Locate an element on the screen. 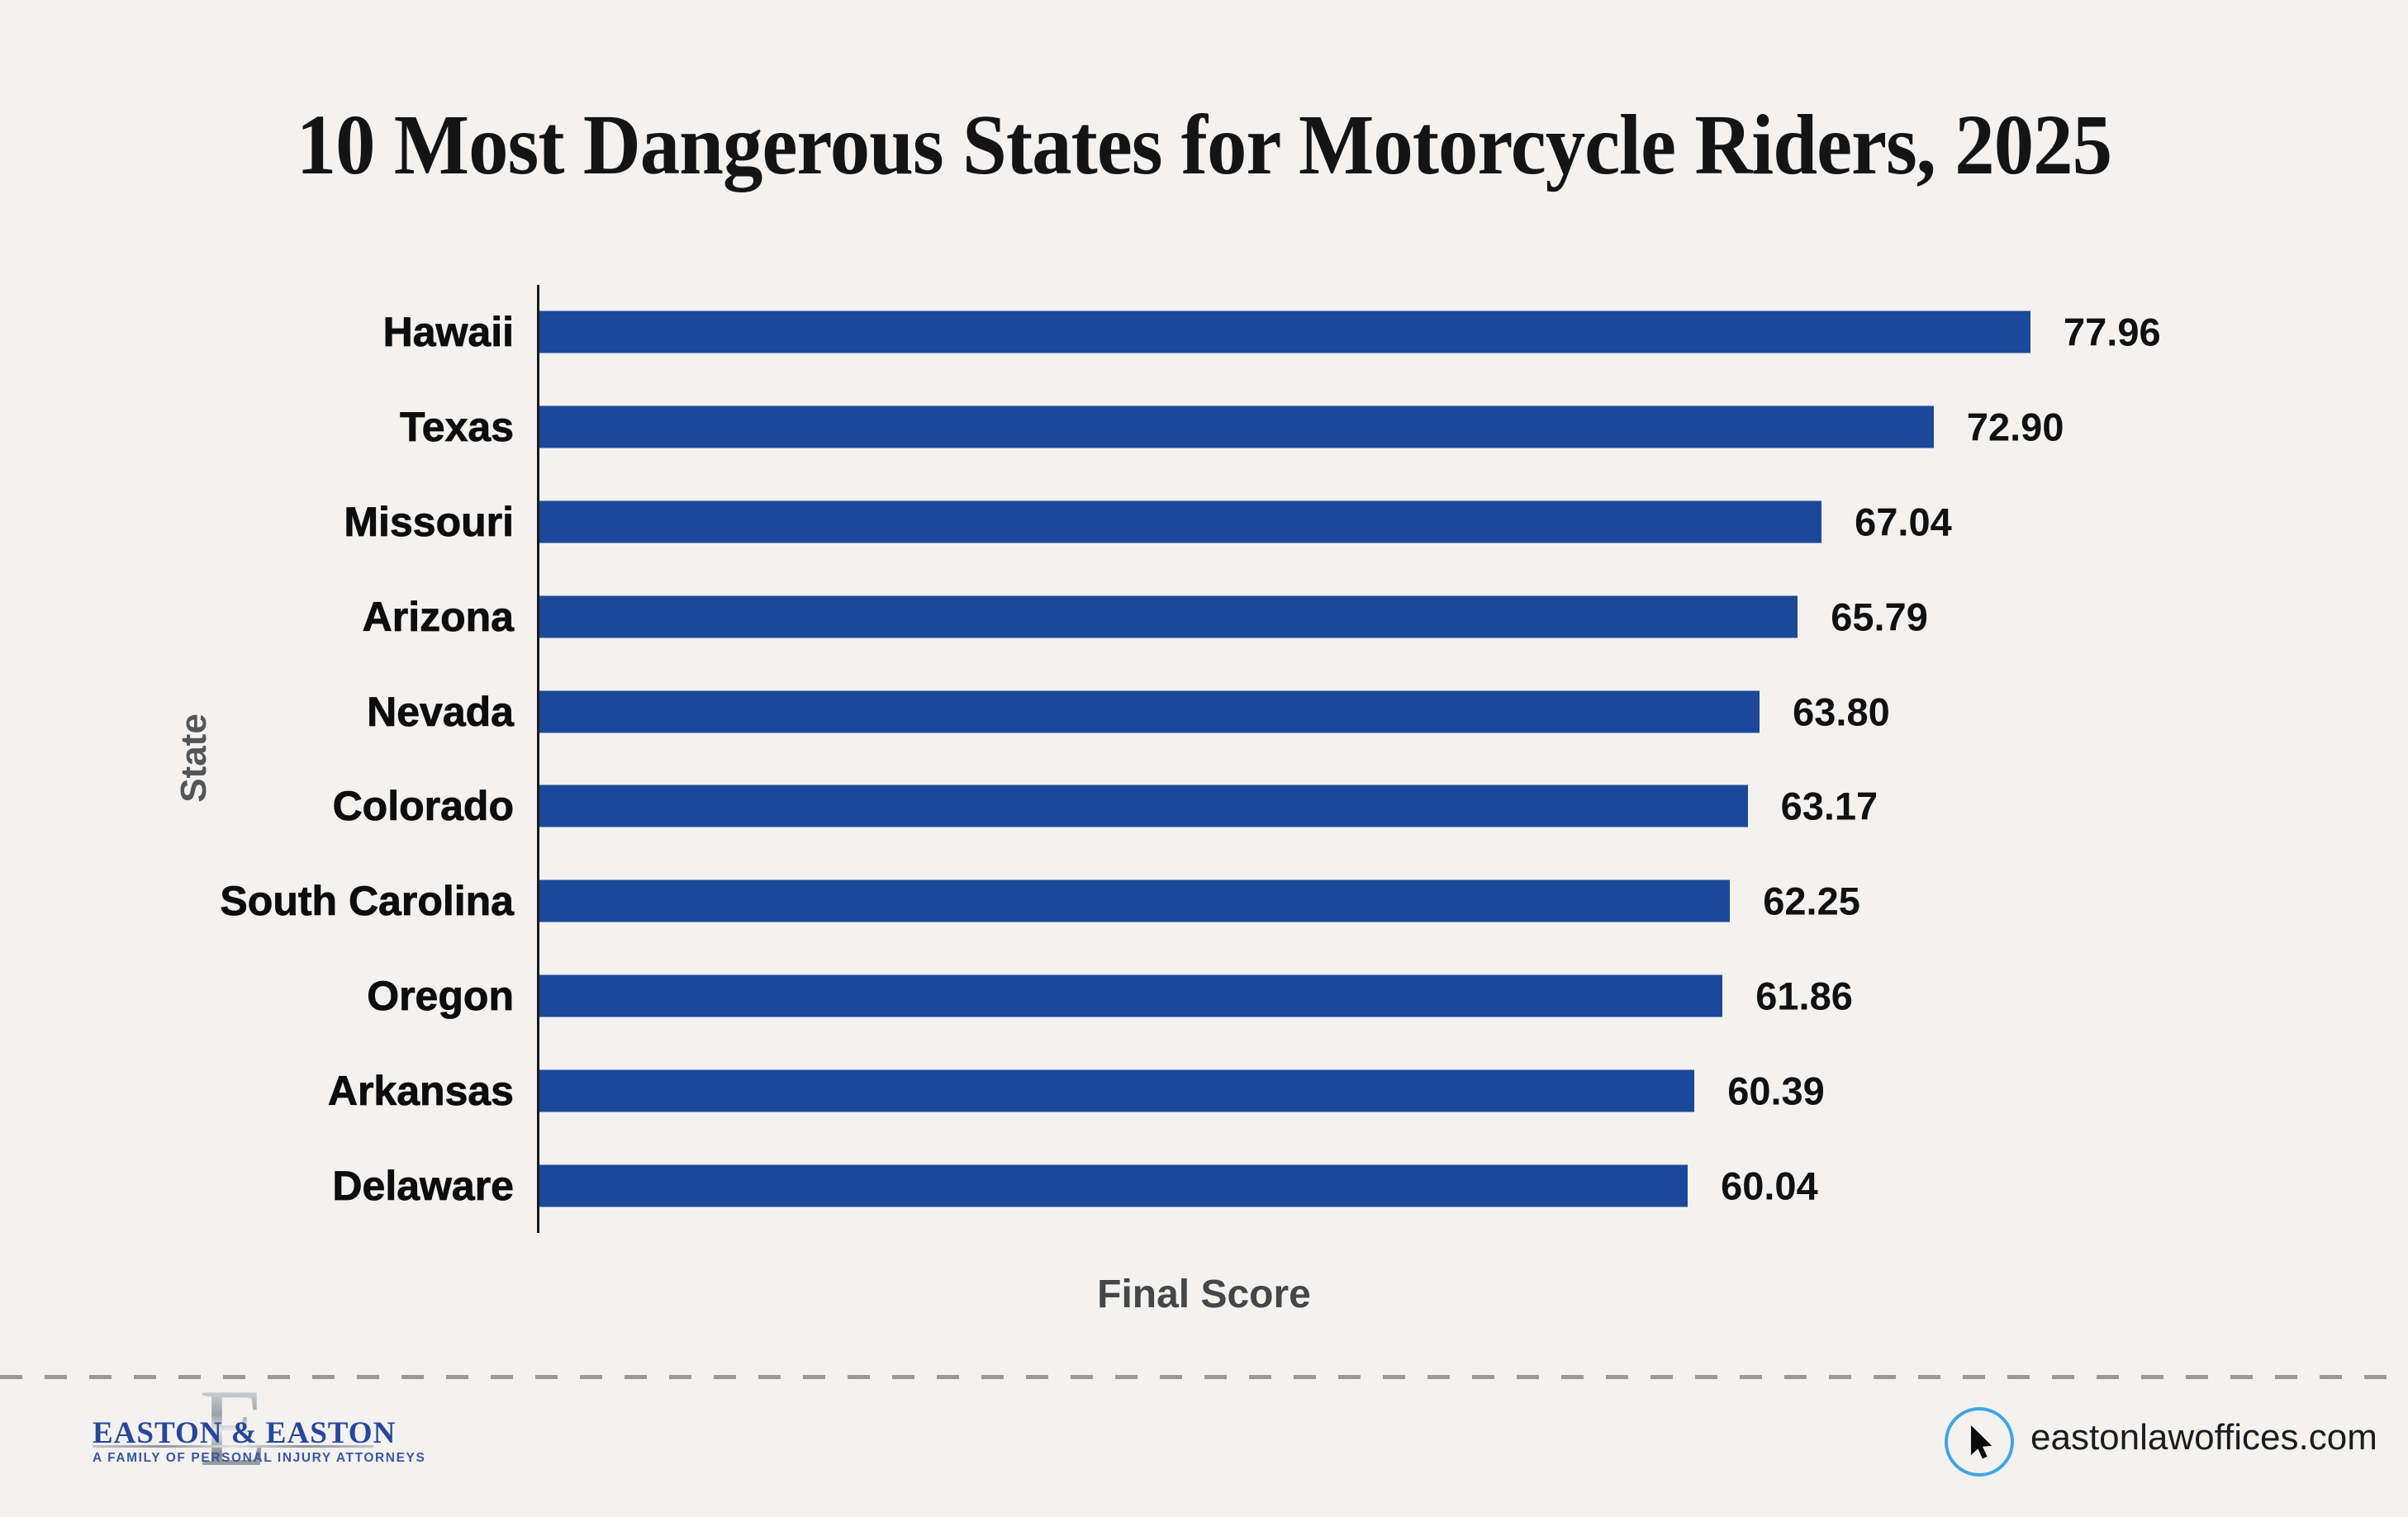 The width and height of the screenshot is (2408, 1517). dashed-divider is located at coordinates (1204, 1377).